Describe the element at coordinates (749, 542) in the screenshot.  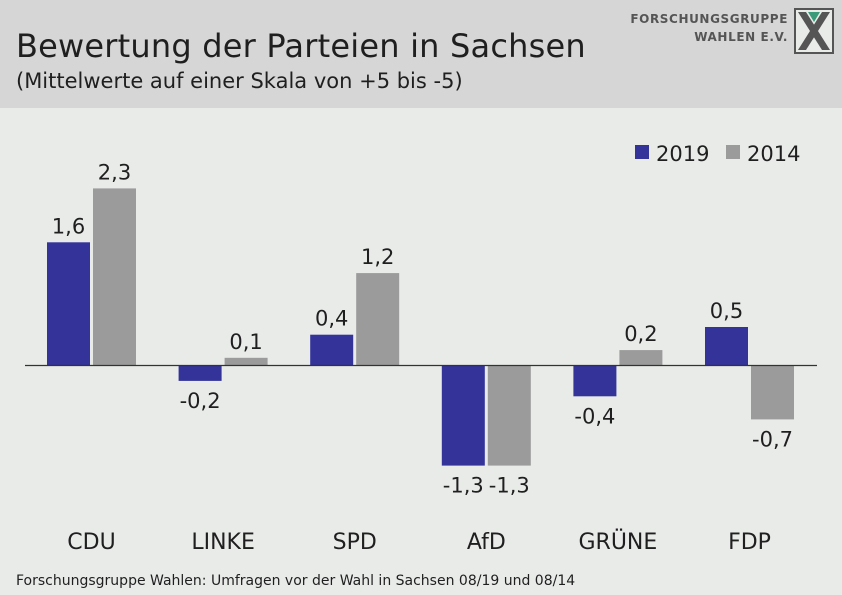
I see `category-label-fdp: FDP` at that location.